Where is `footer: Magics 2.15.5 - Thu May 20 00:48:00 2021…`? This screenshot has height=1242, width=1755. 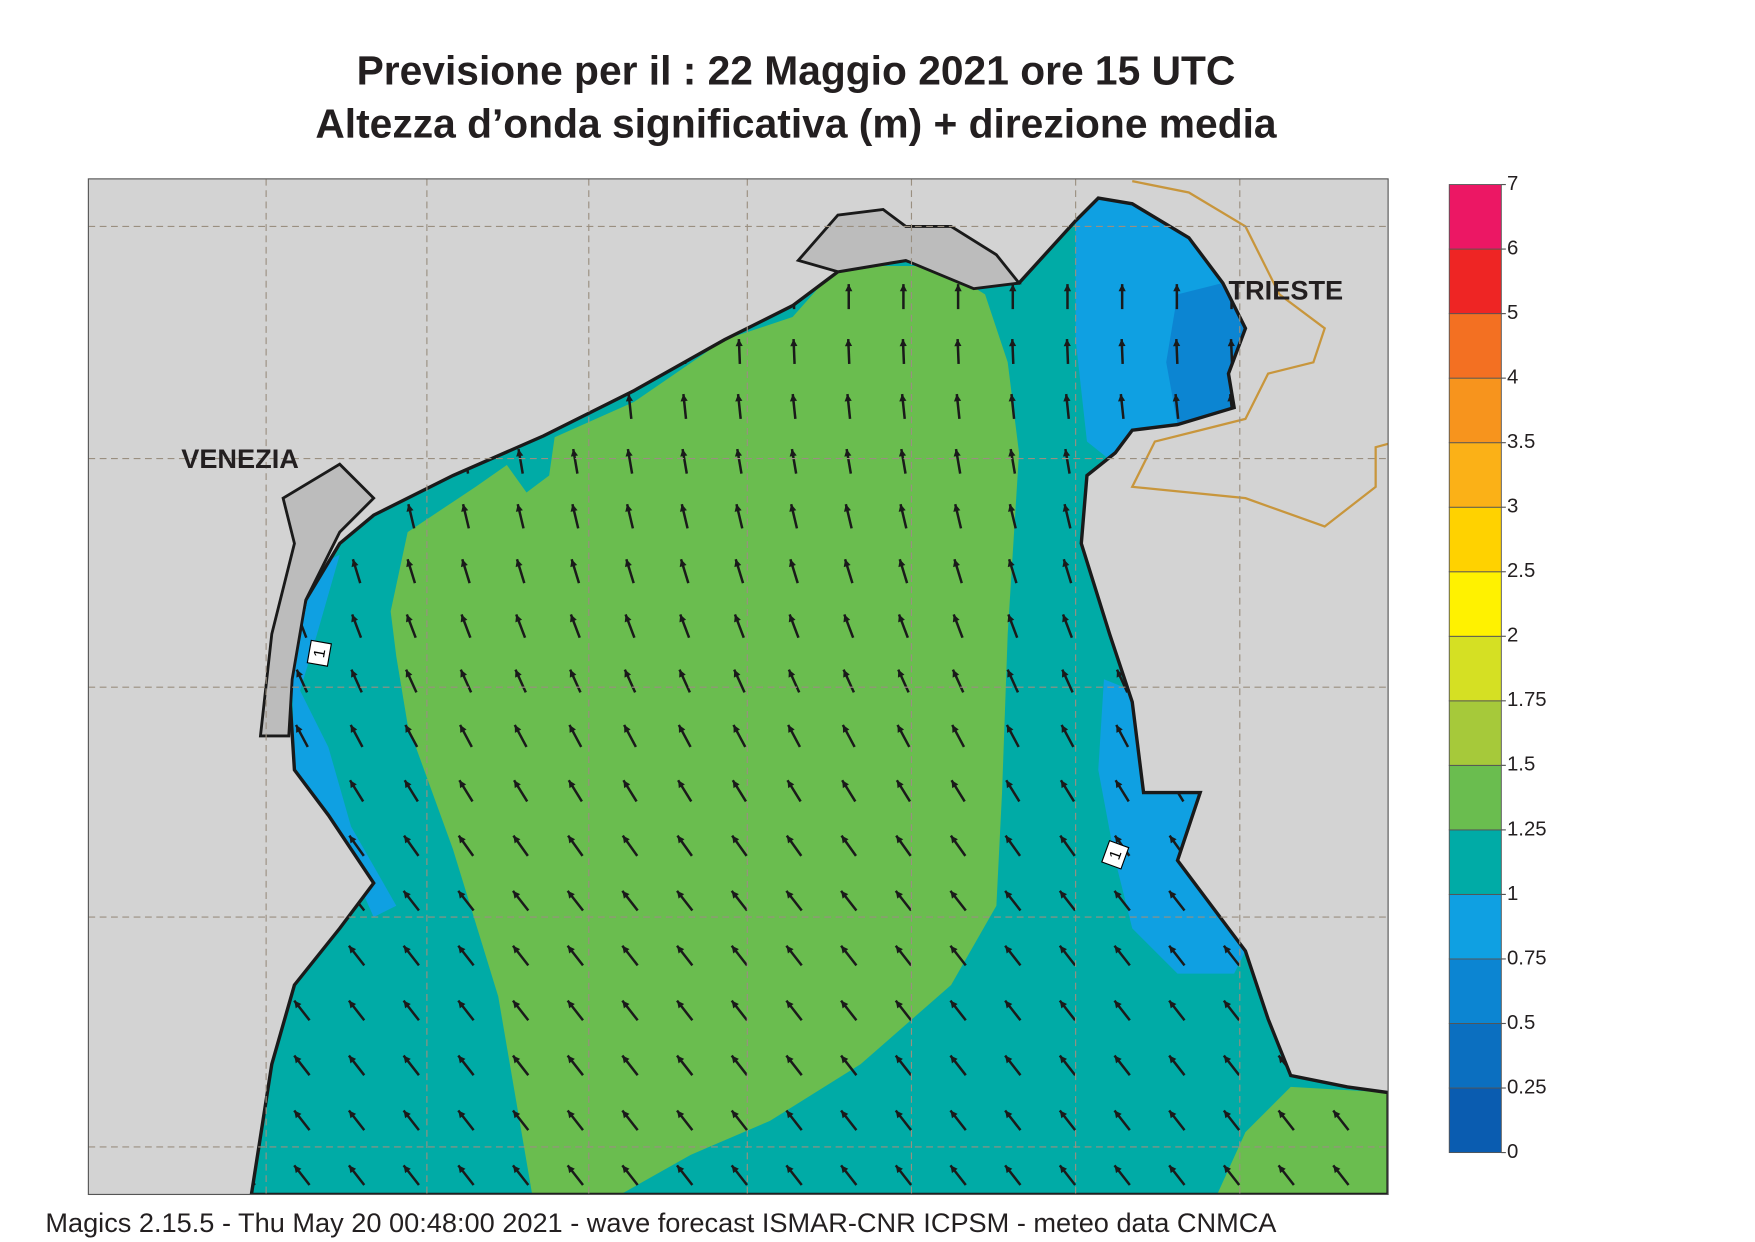
footer: Magics 2.15.5 - Thu May 20 00:48:00 2021… is located at coordinates (661, 1222).